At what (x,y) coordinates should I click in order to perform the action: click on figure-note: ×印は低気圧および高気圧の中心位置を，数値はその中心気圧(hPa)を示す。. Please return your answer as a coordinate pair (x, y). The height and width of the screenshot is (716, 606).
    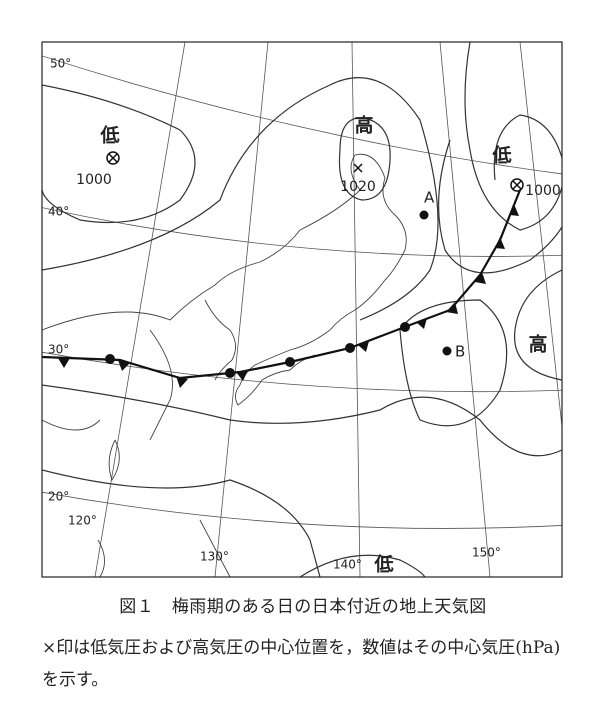
    Looking at the image, I should click on (301, 664).